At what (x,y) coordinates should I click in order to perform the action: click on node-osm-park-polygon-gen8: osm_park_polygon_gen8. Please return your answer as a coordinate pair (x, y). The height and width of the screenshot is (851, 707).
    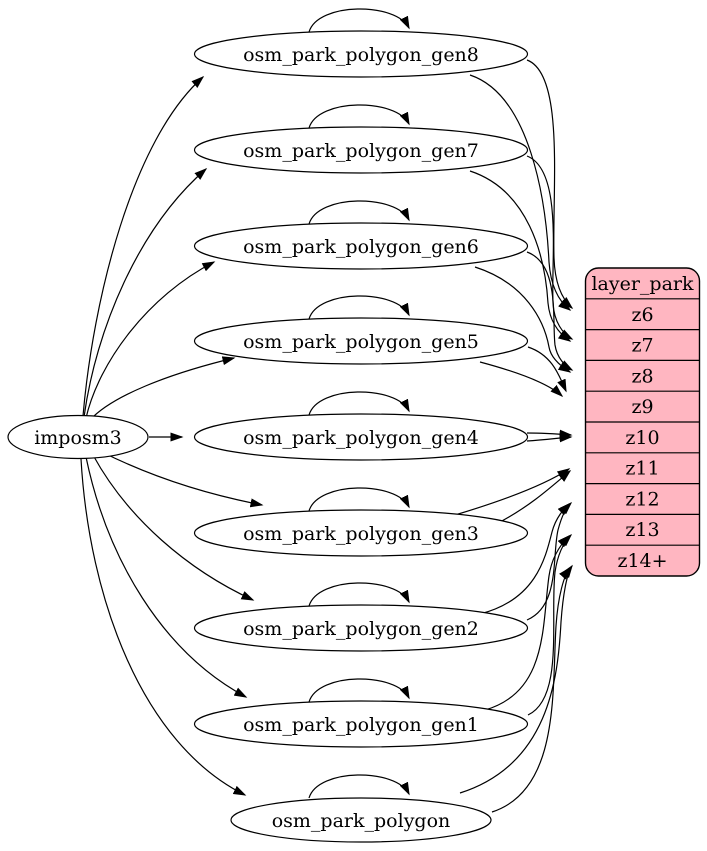
    Looking at the image, I should click on (361, 54).